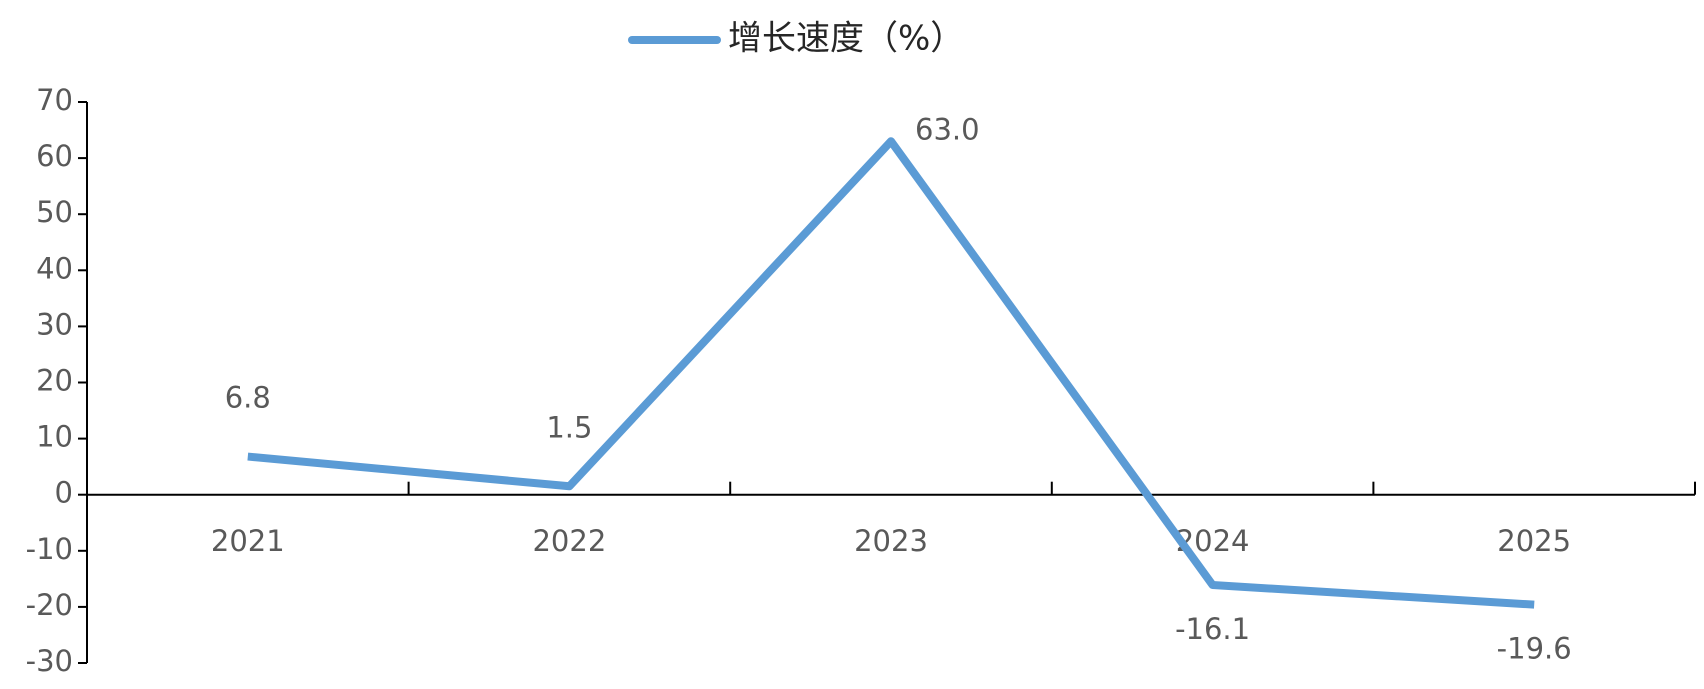 The image size is (1704, 689). I want to click on legend-label: 增长速度（%）, so click(846, 39).